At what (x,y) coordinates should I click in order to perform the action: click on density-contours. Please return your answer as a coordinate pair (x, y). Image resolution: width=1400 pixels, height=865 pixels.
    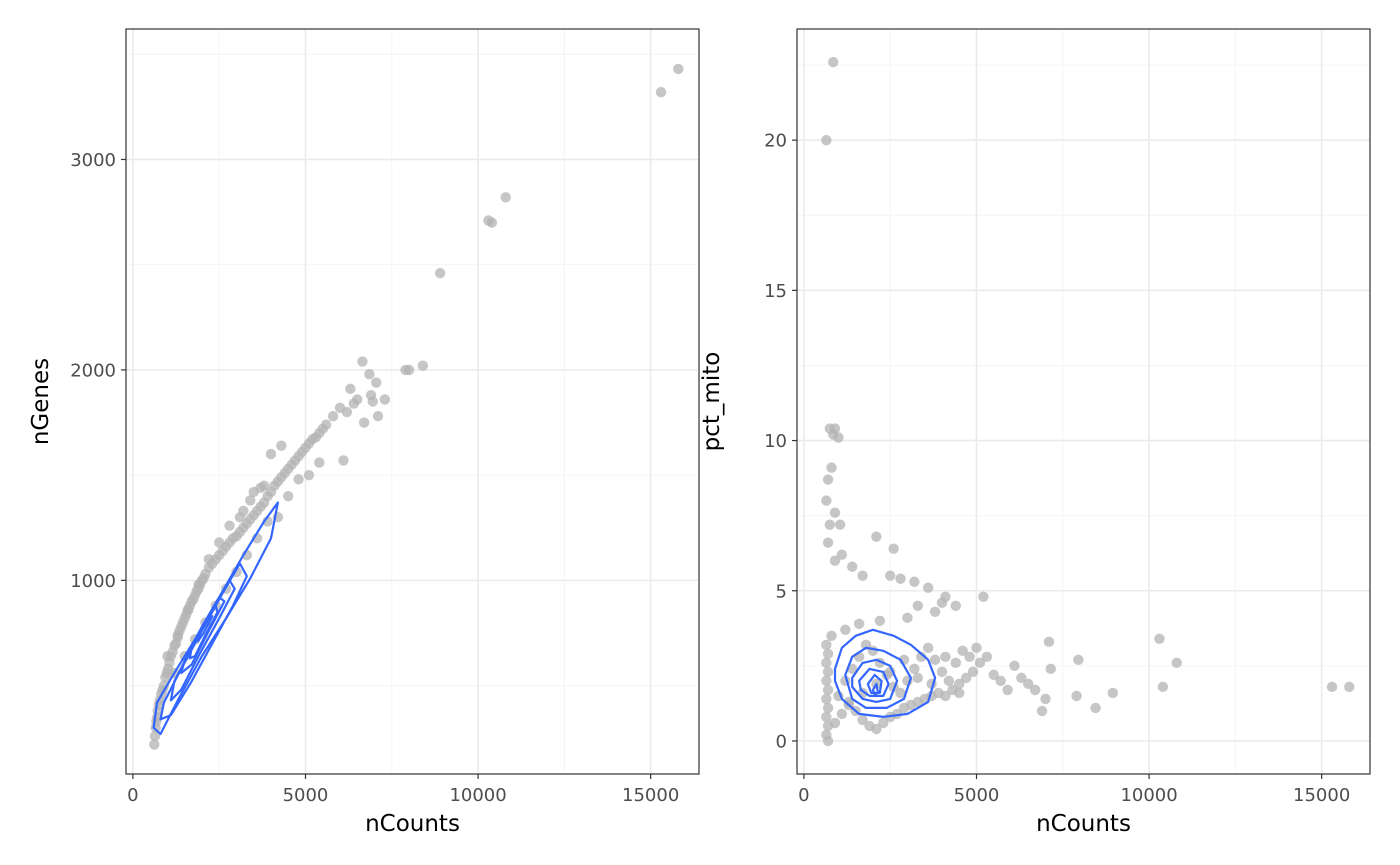
    Looking at the image, I should click on (885, 673).